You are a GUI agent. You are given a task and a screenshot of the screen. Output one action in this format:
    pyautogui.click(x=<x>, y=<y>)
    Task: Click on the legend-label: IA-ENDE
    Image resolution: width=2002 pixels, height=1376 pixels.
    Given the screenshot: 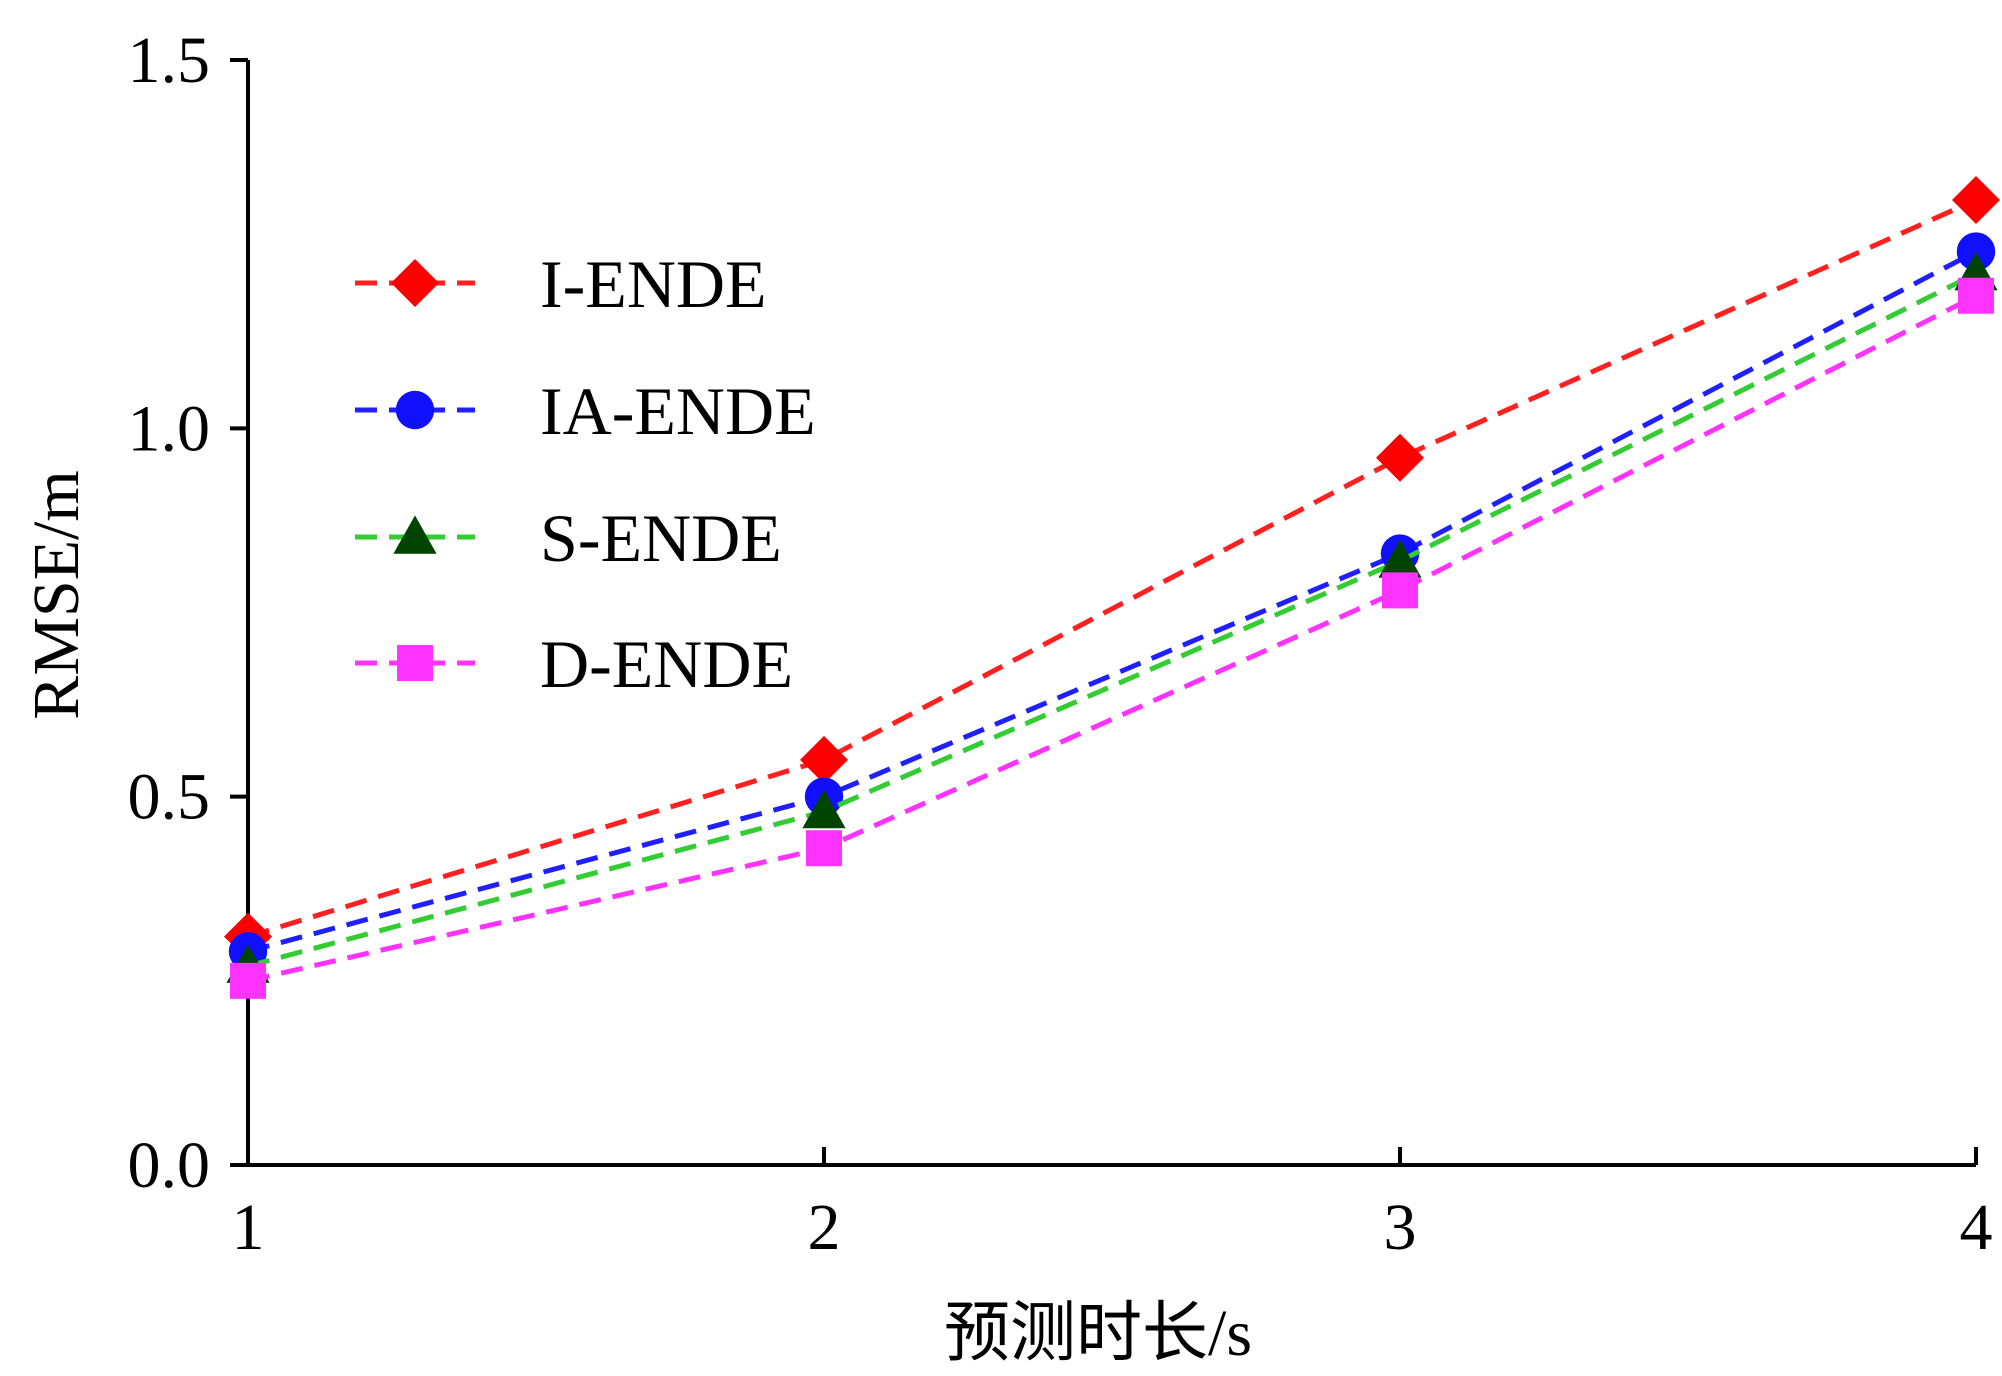 What is the action you would take?
    pyautogui.click(x=678, y=411)
    